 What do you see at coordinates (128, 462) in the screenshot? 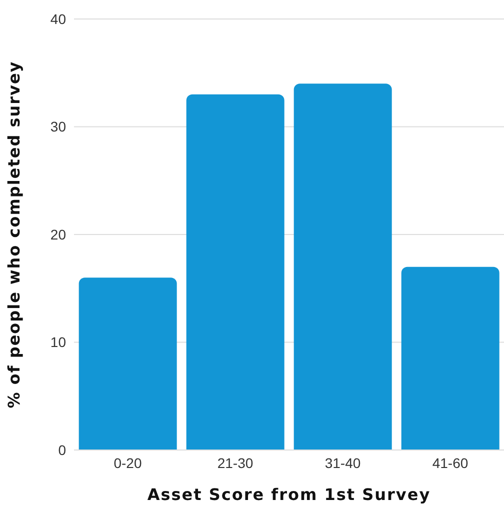
I see `x-tick-label: 0-20` at bounding box center [128, 462].